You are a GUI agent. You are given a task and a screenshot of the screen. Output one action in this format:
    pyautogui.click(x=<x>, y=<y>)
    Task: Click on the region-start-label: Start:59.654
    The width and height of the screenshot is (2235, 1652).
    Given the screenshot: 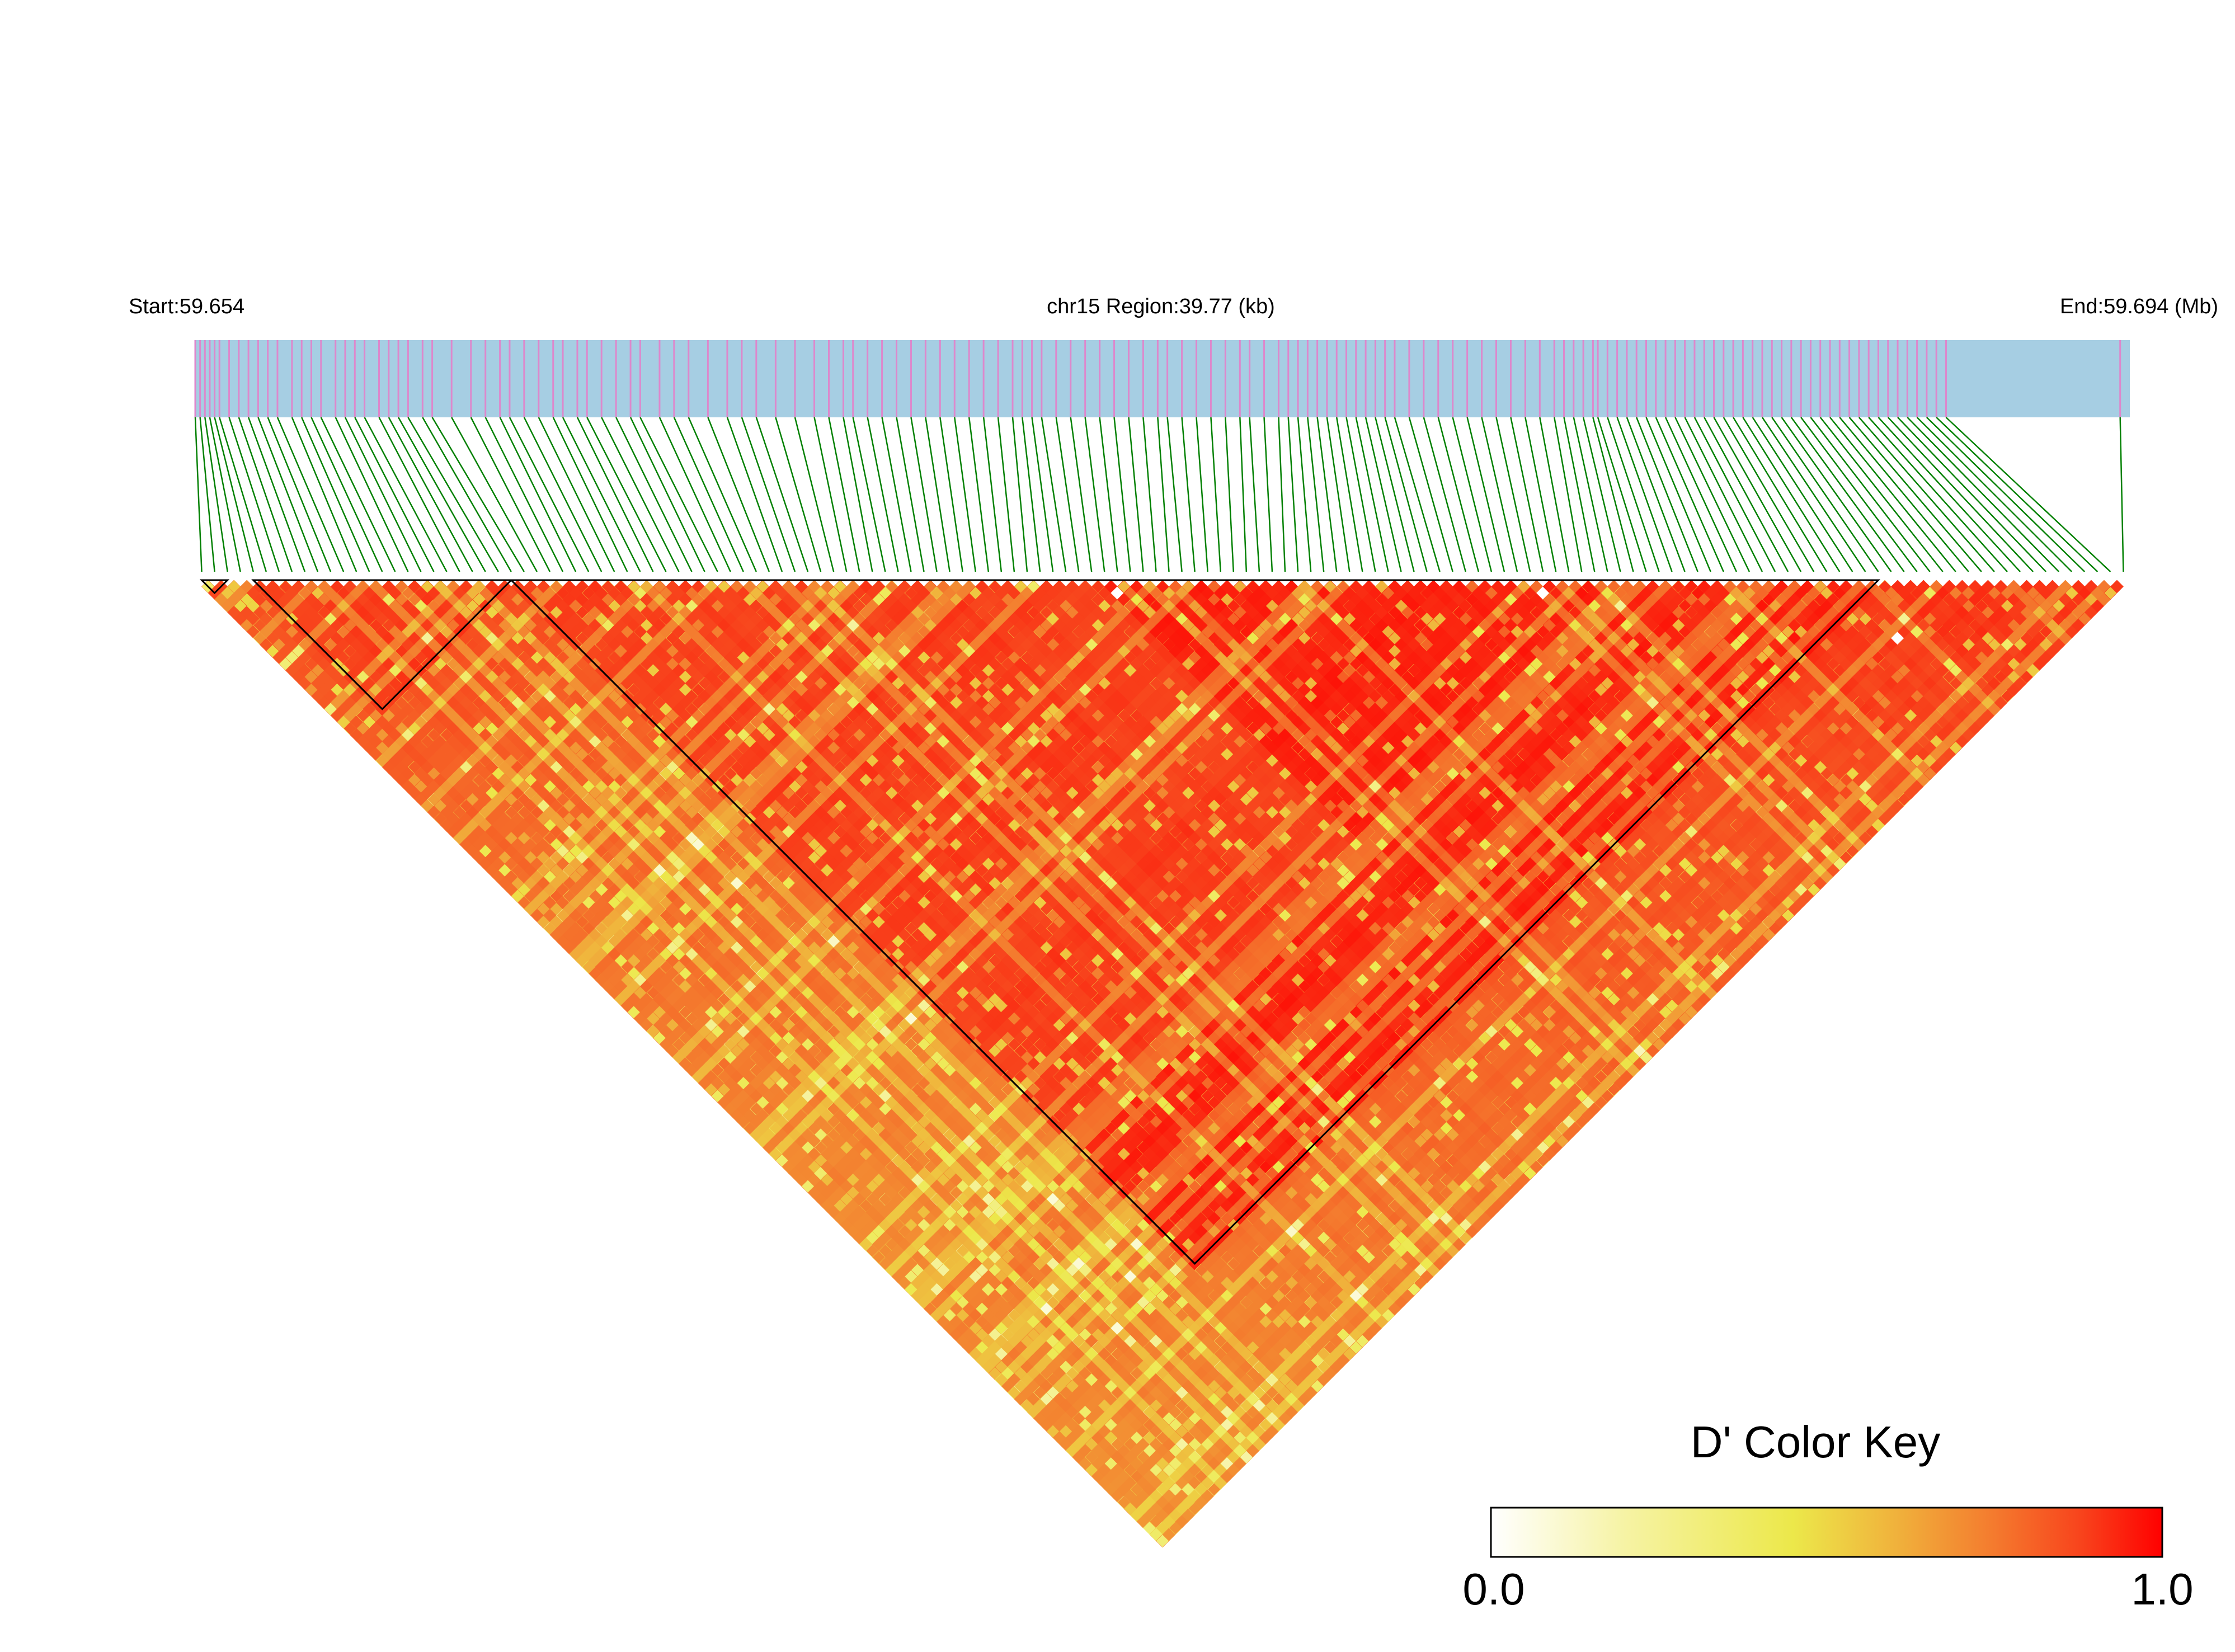 What is the action you would take?
    pyautogui.click(x=186, y=306)
    